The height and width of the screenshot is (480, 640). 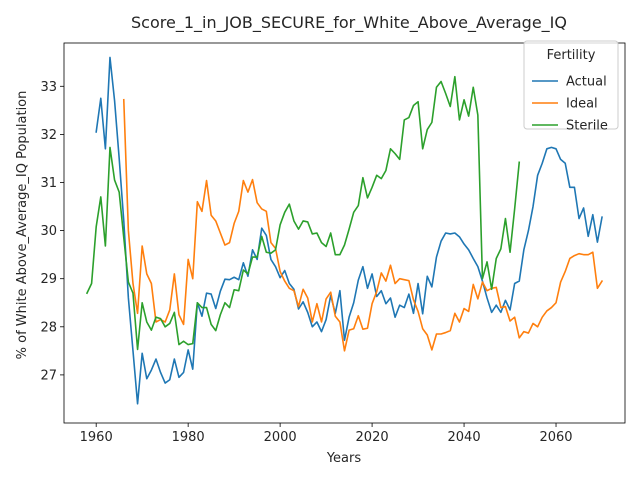 What do you see at coordinates (48, 87) in the screenshot?
I see `y-tick-label: 33` at bounding box center [48, 87].